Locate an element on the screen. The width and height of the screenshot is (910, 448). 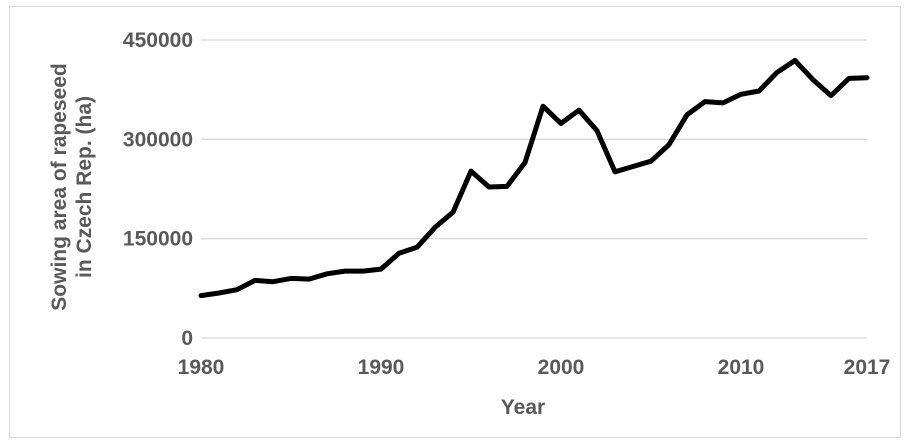
x-axis-title: Year is located at coordinates (523, 407).